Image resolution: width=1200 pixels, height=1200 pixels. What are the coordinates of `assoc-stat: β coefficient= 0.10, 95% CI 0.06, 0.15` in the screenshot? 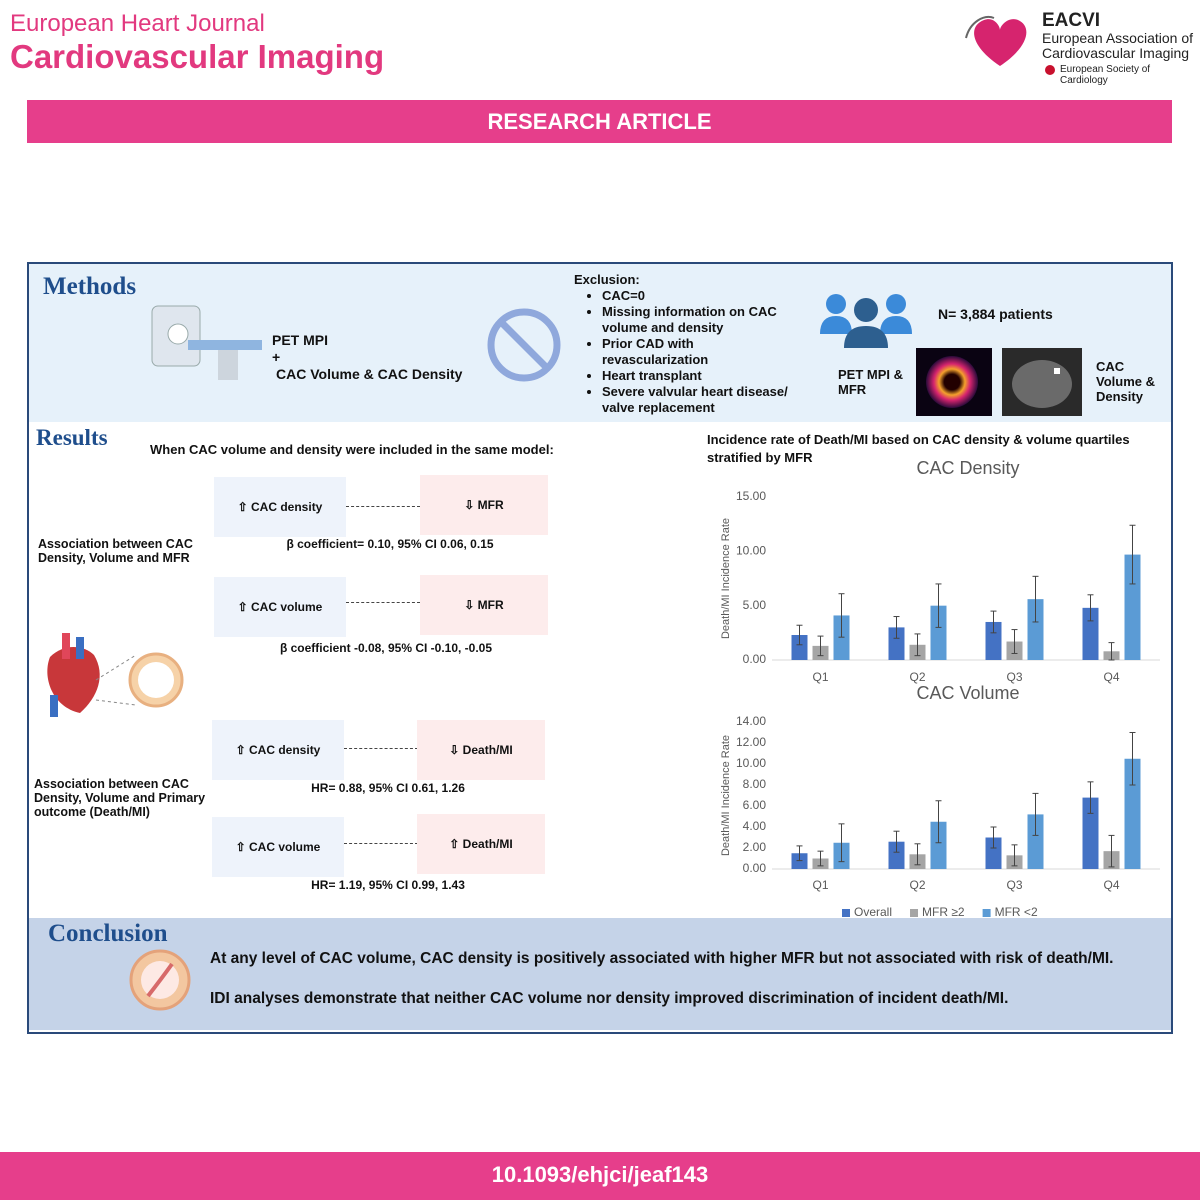 It's located at (390, 544).